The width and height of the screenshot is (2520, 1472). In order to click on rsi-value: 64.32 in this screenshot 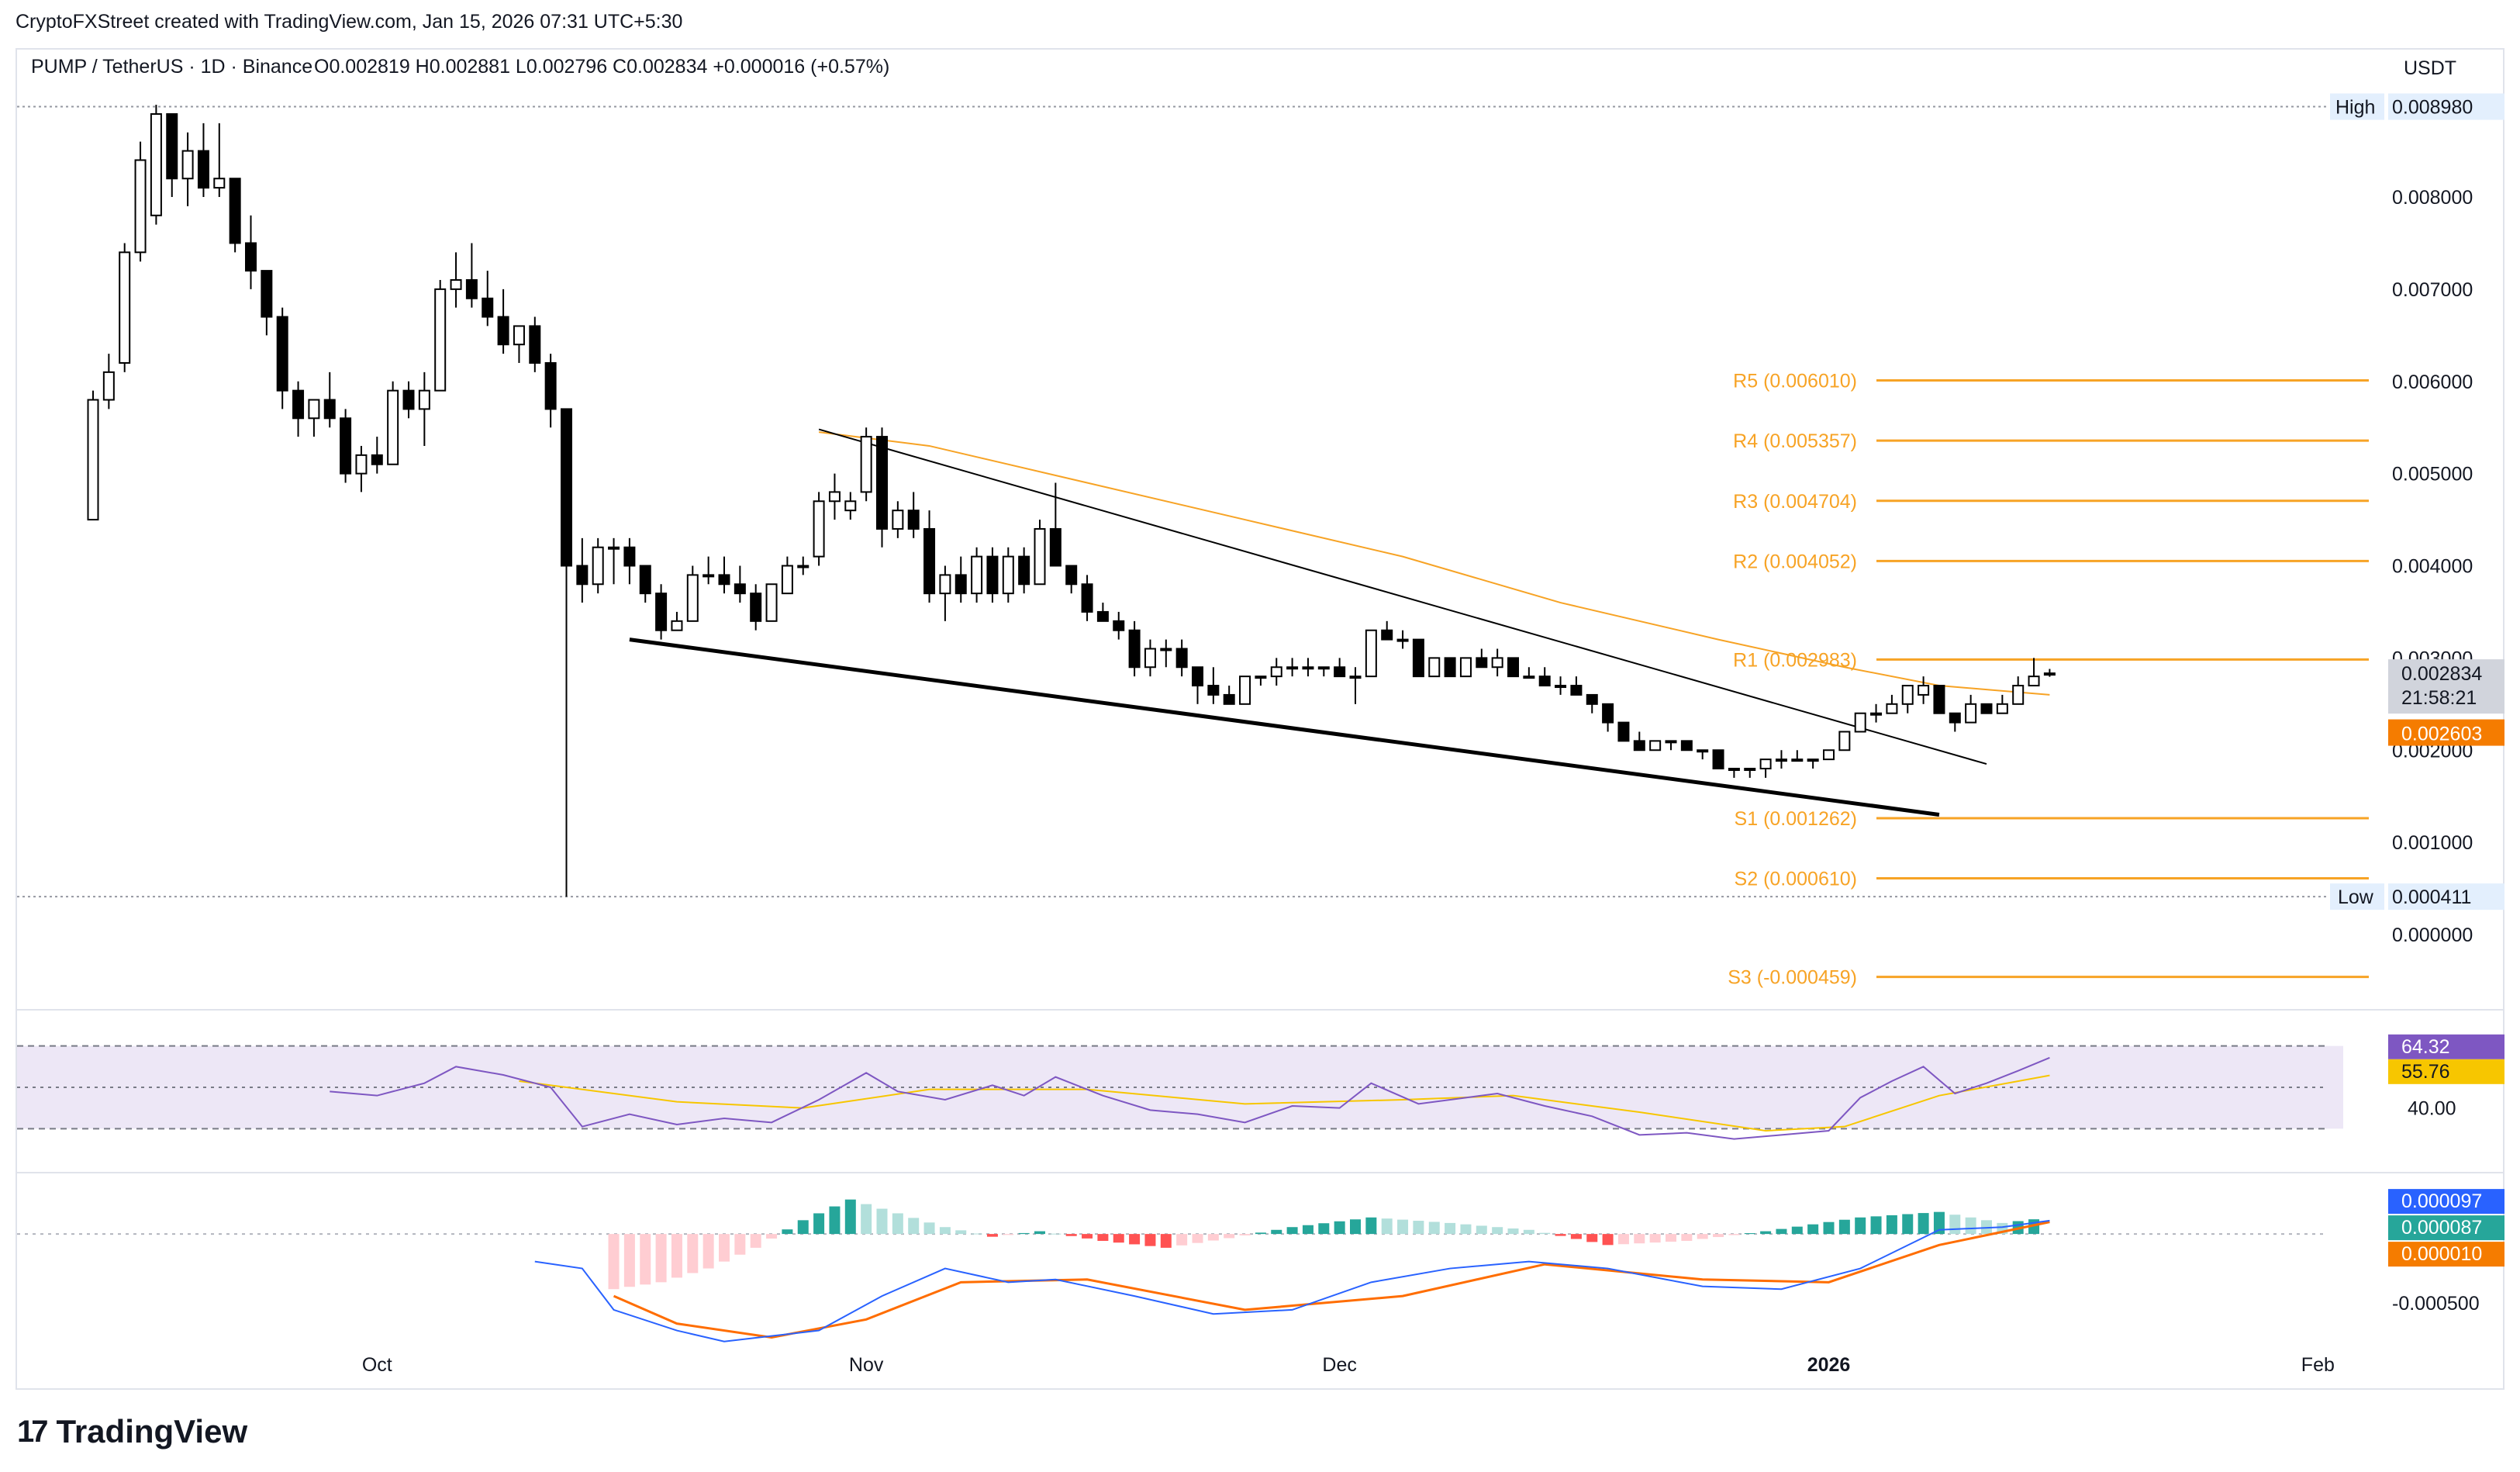, I will do `click(2425, 1047)`.